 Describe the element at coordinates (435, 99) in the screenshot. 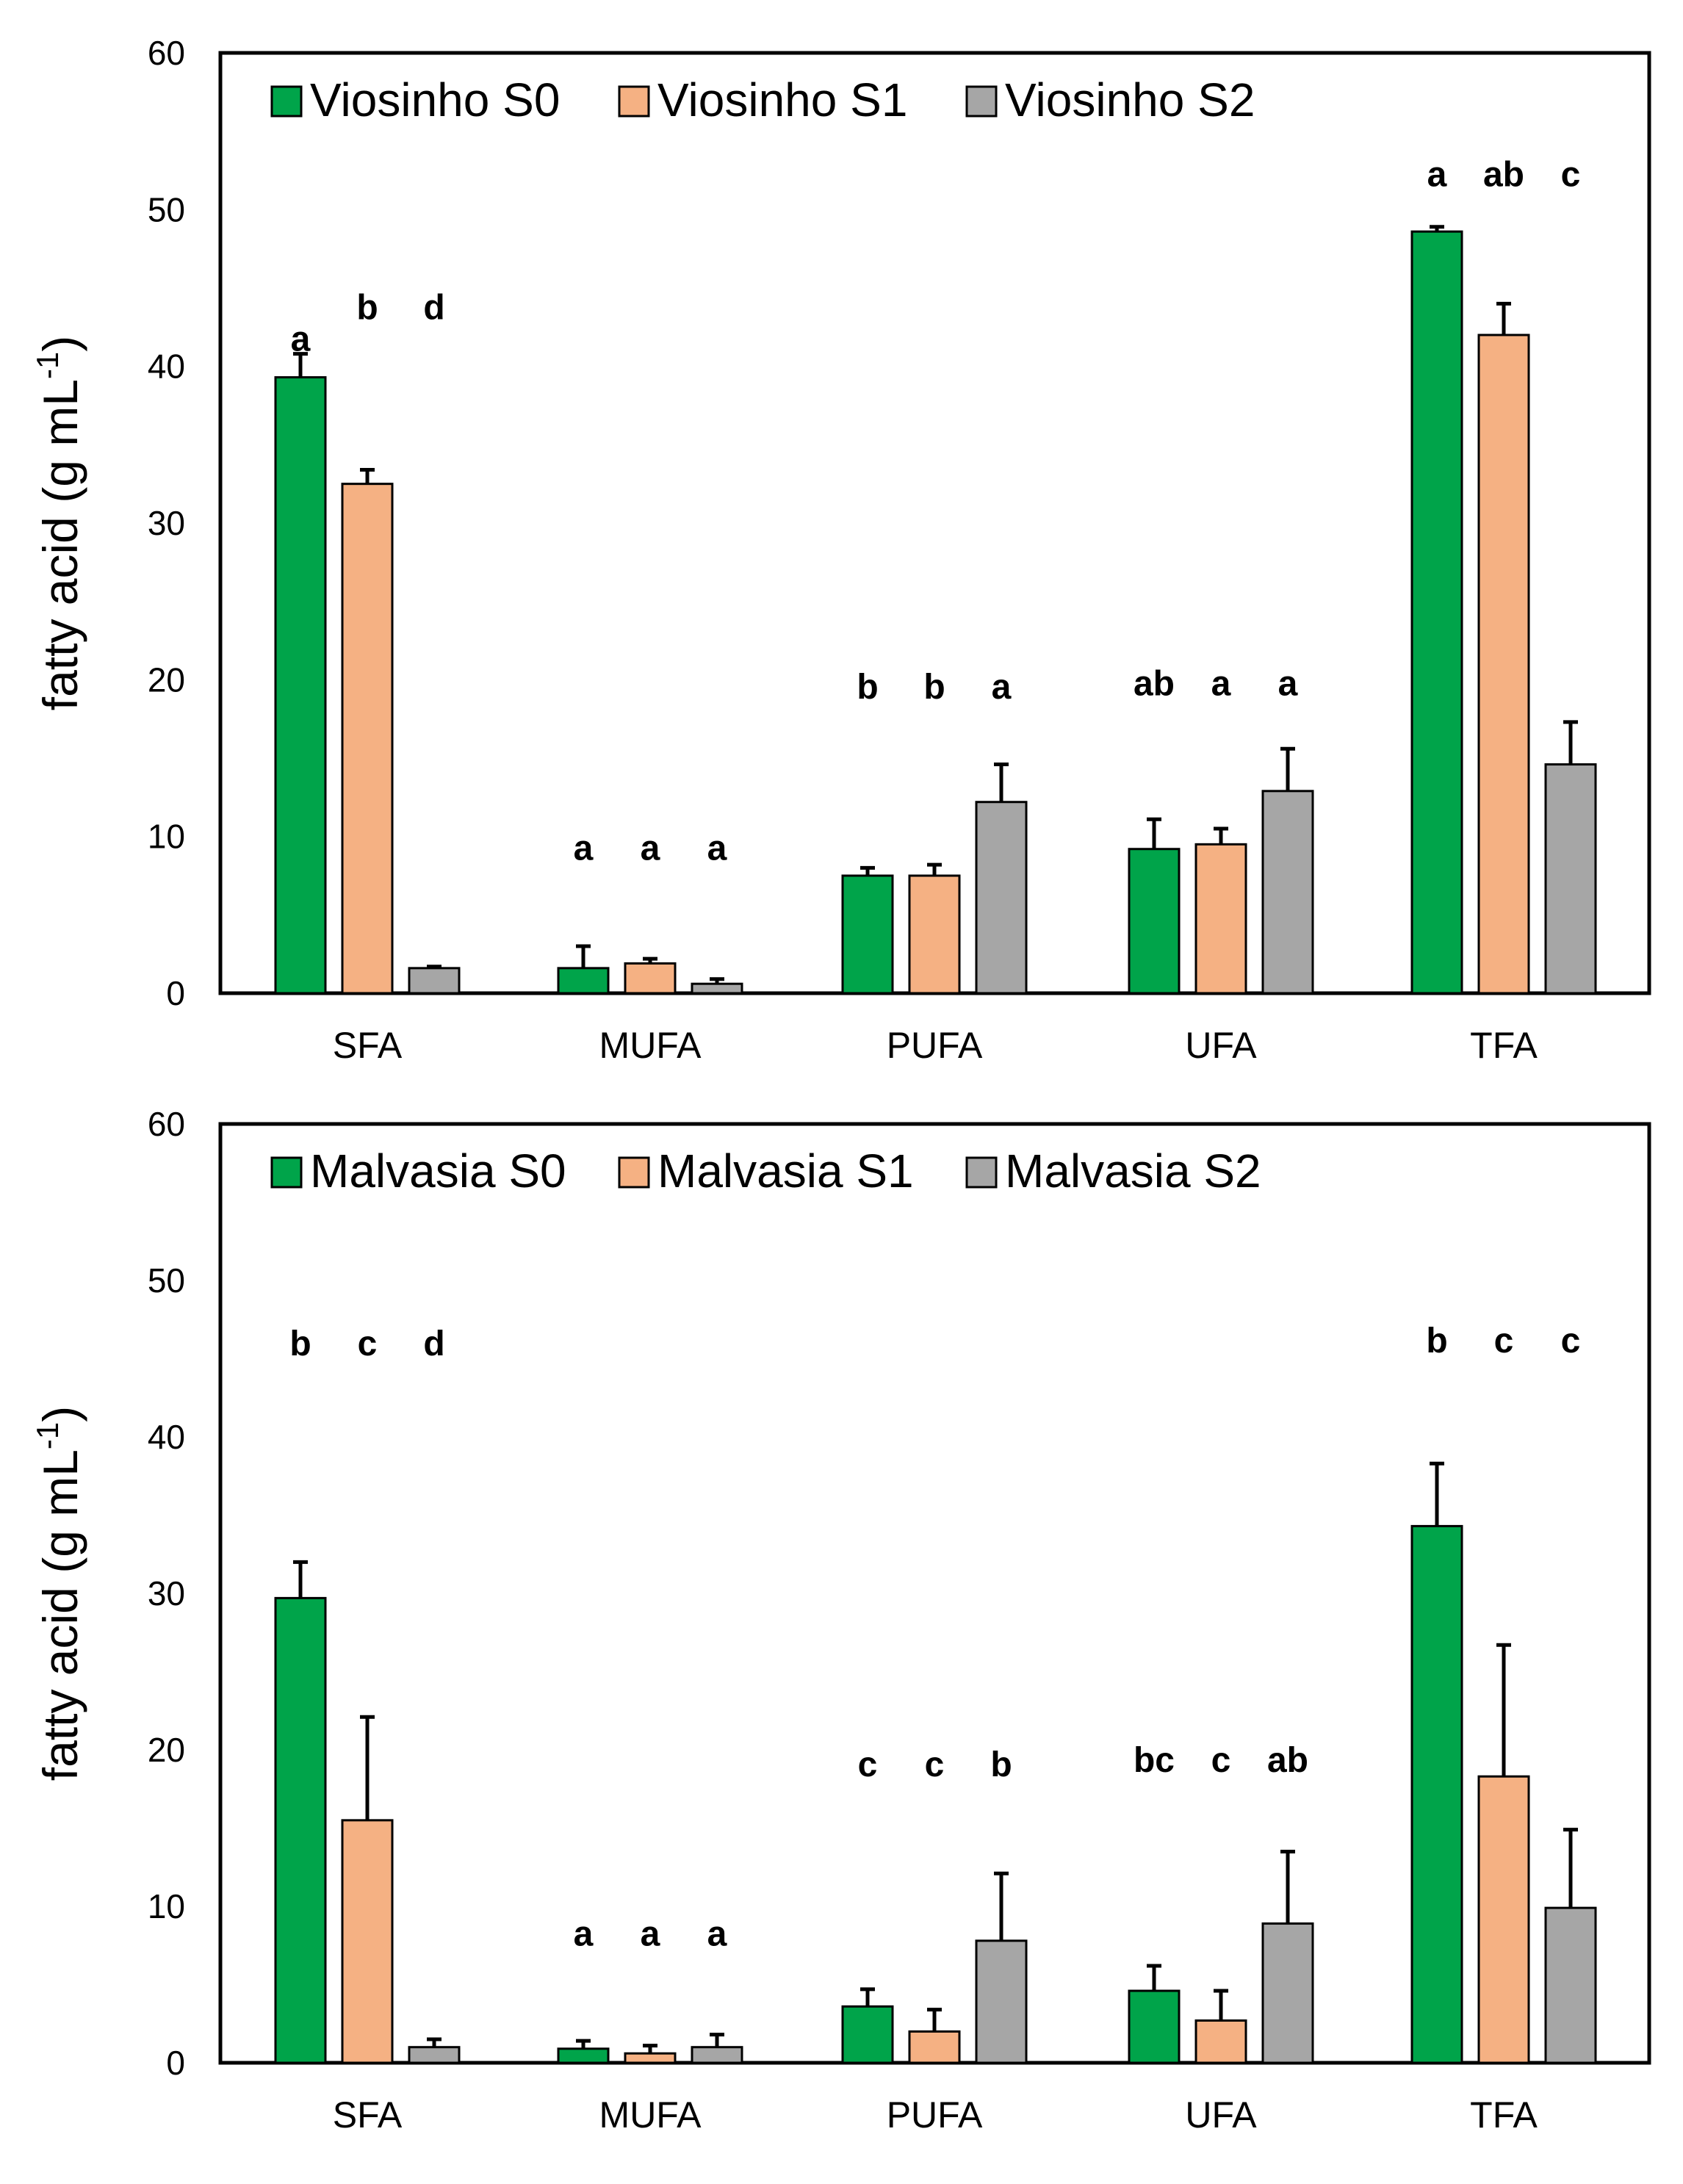

I see `legend-label: Viosinho S0` at that location.